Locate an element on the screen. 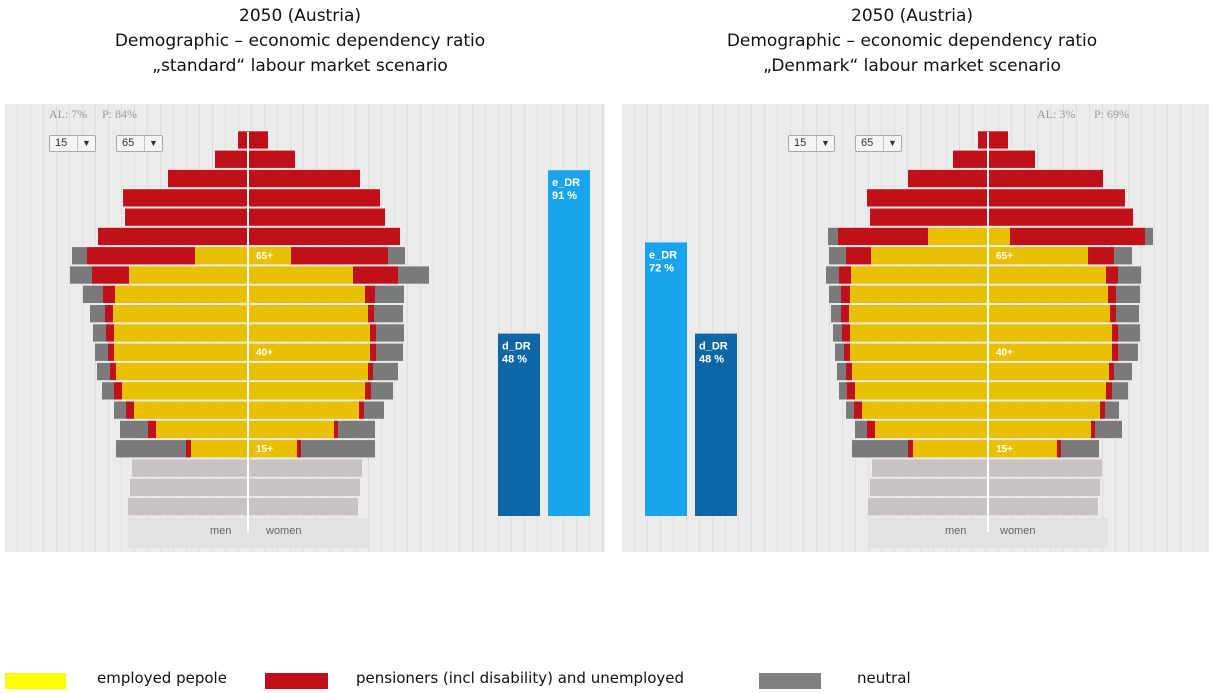 This screenshot has width=1212, height=693. legend-swatch-neutral is located at coordinates (790, 681).